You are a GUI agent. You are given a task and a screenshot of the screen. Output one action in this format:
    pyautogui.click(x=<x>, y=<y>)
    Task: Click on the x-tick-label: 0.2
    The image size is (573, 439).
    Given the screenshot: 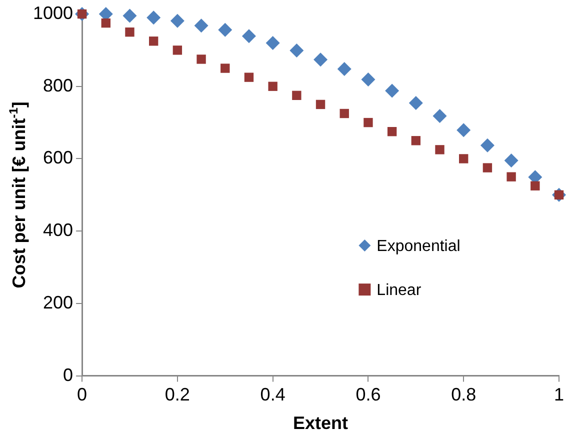 What is the action you would take?
    pyautogui.click(x=177, y=394)
    